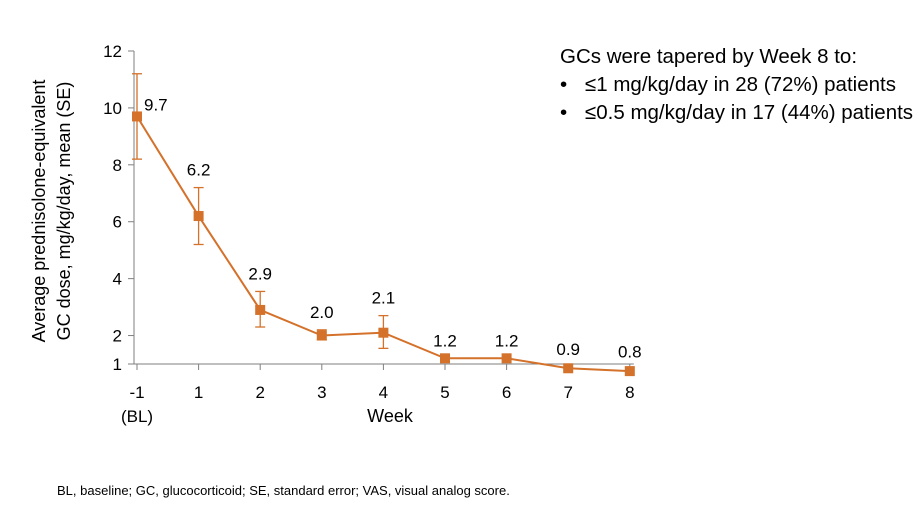 This screenshot has height=510, width=918. I want to click on data-label: 2.1, so click(384, 298).